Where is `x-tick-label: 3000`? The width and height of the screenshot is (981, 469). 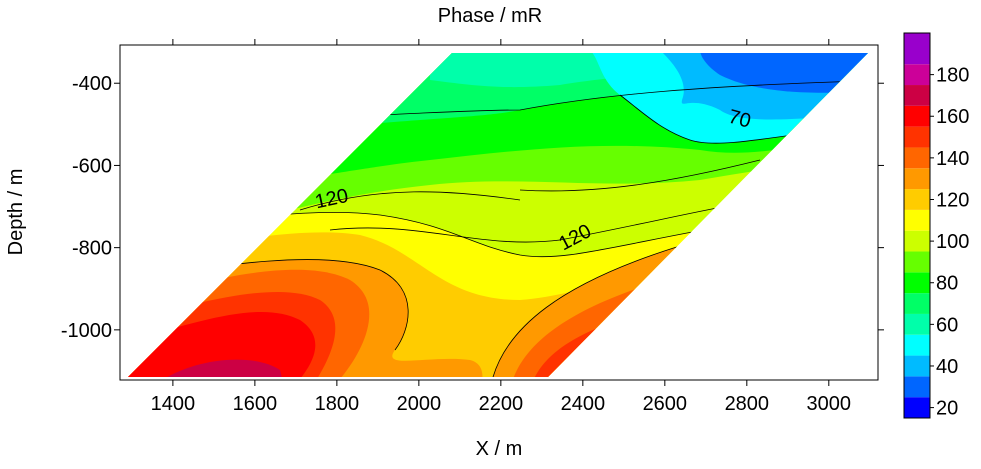 x-tick-label: 3000 is located at coordinates (829, 404).